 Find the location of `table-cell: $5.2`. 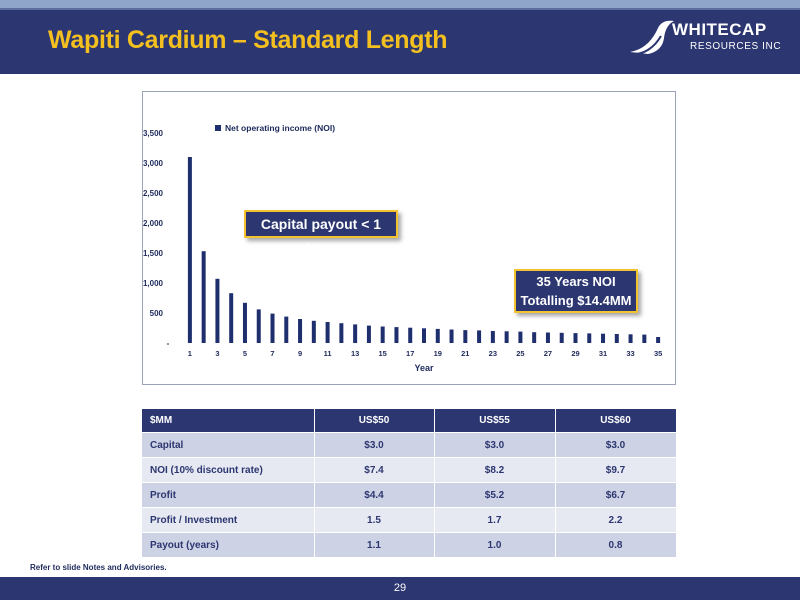

table-cell: $5.2 is located at coordinates (495, 495).